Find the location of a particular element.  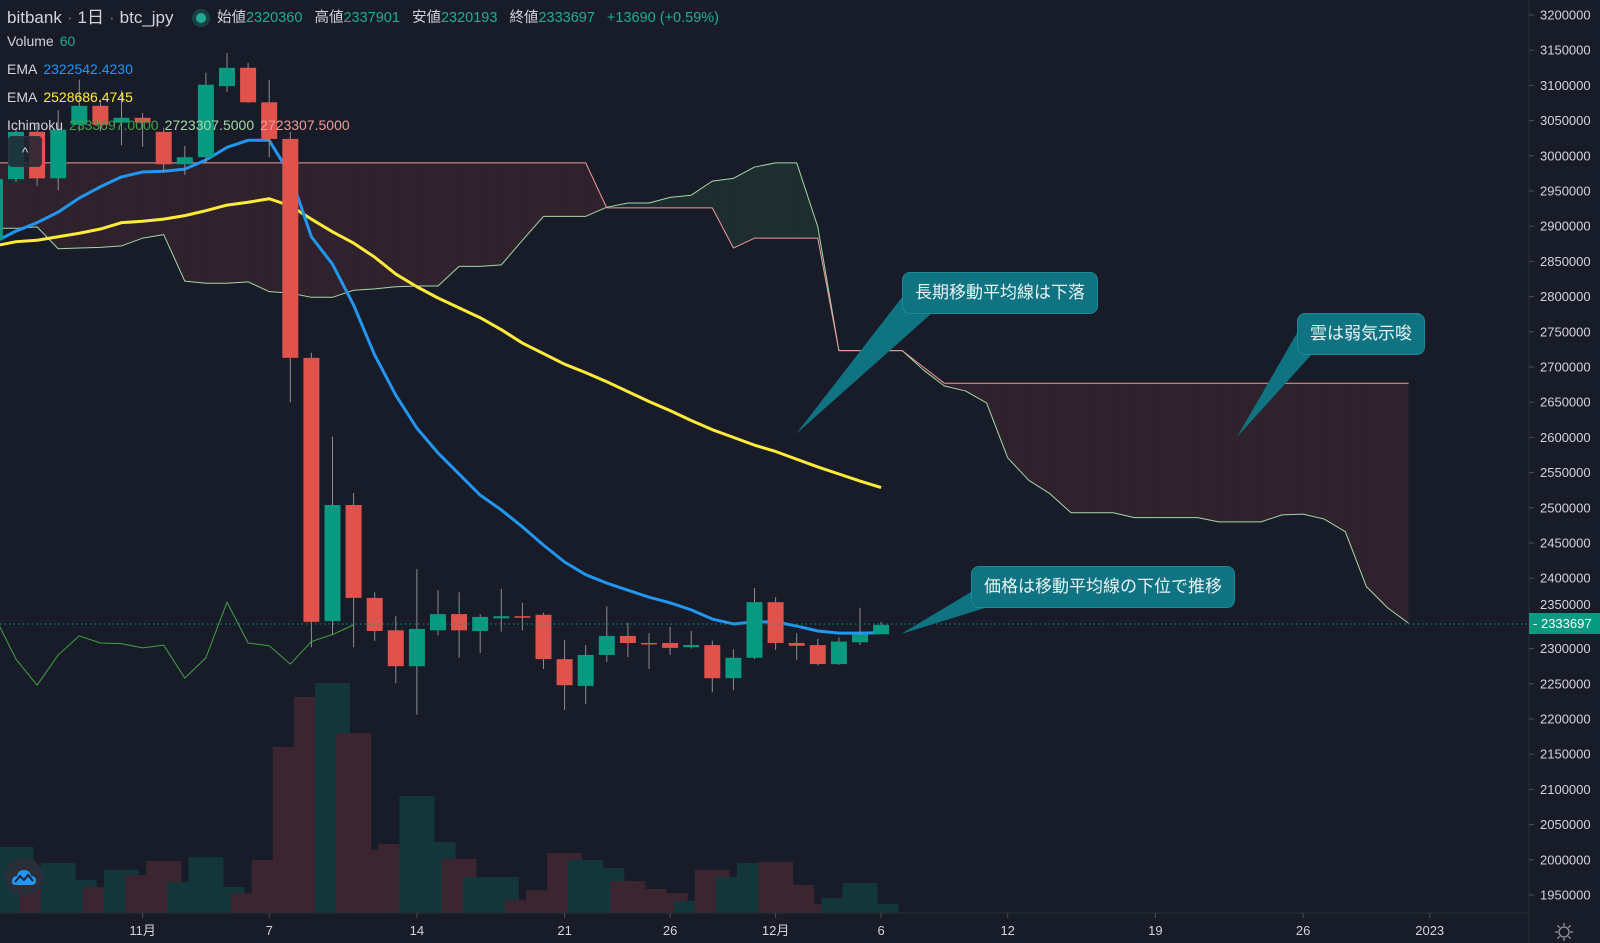

last-price-tag: - 2333697 is located at coordinates (1564, 623).